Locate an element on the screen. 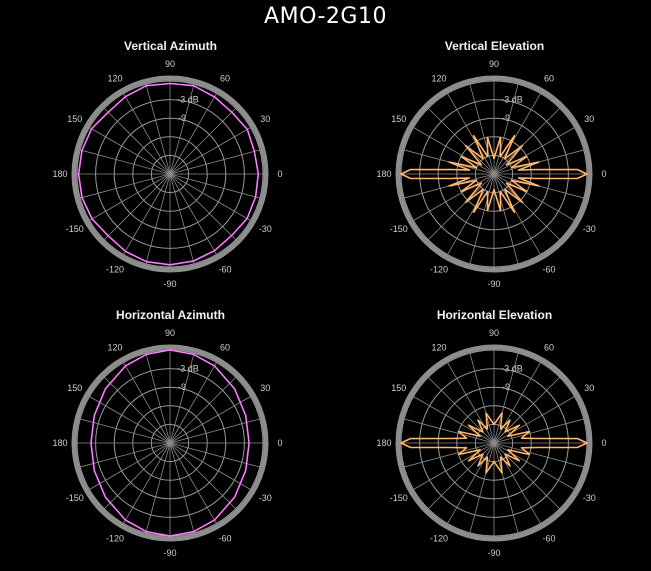 This screenshot has height=571, width=651. polar-chart-svg: 90 60 30 0 -30 -60 -90 -120 -150 180 150 120 -3 dB -9 is located at coordinates (167, 443).